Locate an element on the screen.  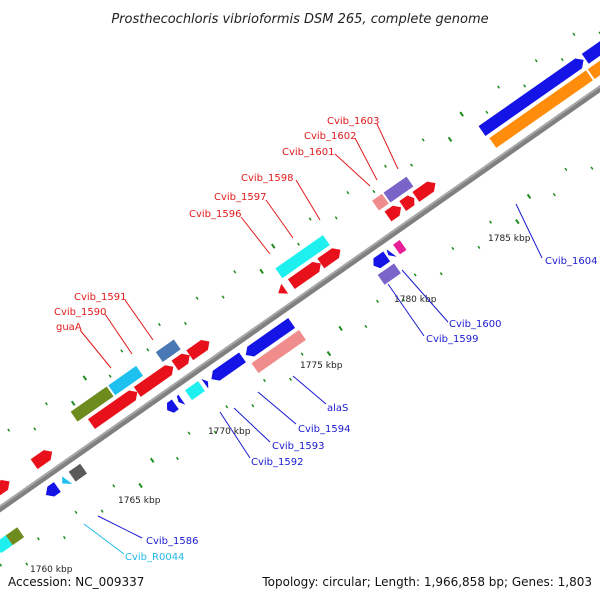
gene-block-olive is located at coordinates (15, 536).